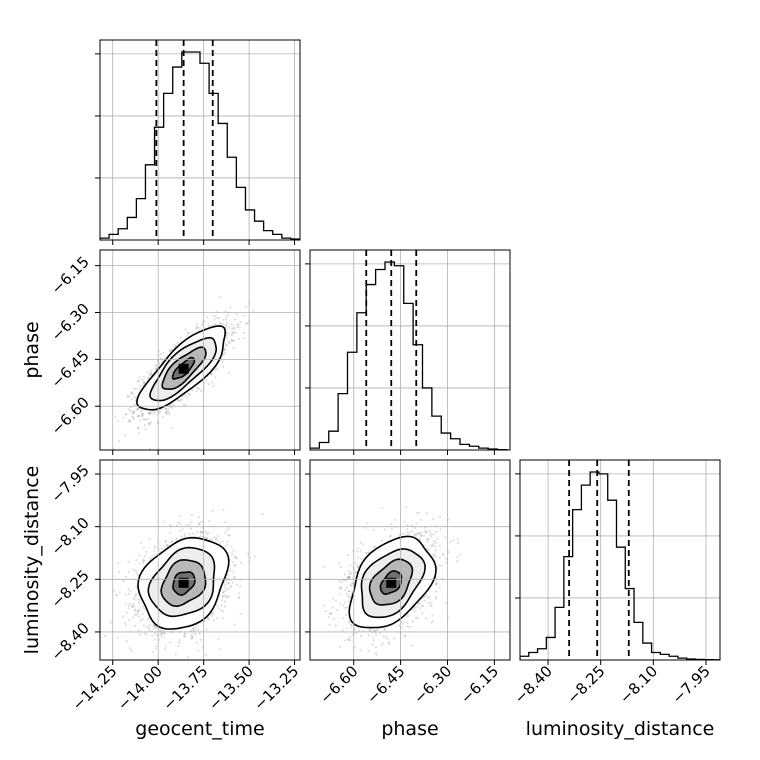 This screenshot has width=760, height=760. What do you see at coordinates (620, 729) in the screenshot?
I see `x-axis-label-luminosity_distance: luminosity_distance` at bounding box center [620, 729].